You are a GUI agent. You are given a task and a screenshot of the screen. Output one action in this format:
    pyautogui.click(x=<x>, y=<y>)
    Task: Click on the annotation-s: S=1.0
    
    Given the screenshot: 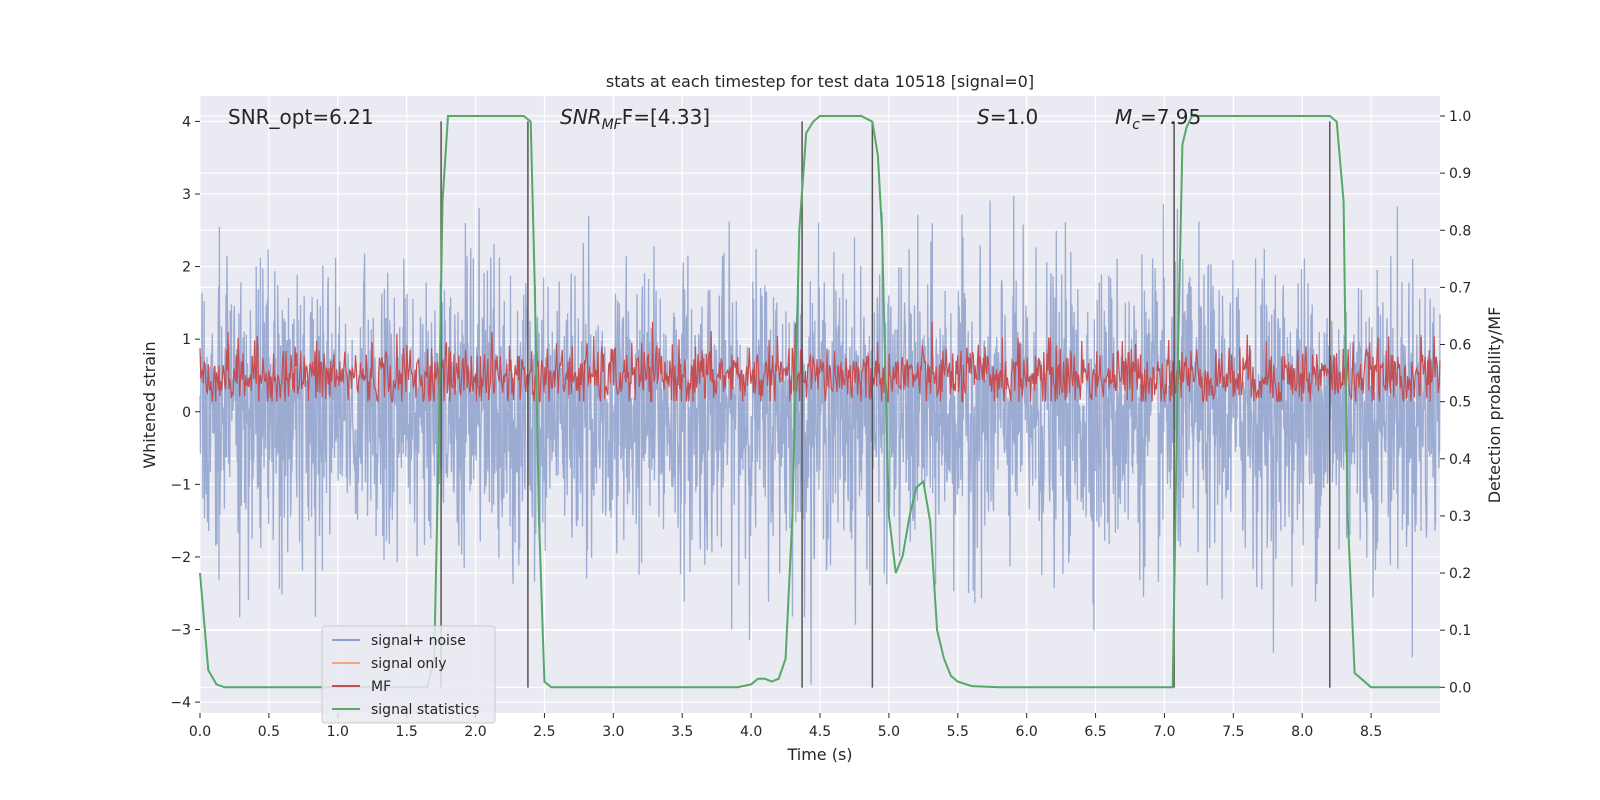 What is the action you would take?
    pyautogui.click(x=1007, y=117)
    